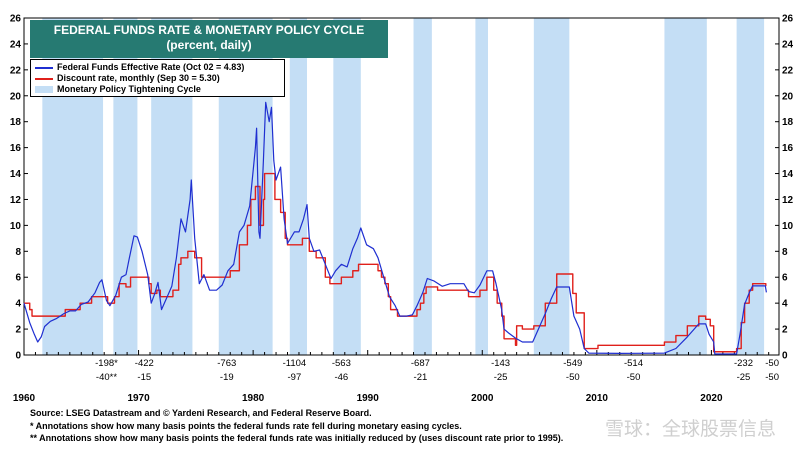 The height and width of the screenshot is (450, 800). Describe the element at coordinates (785, 330) in the screenshot. I see `y-tick-label-right-2: 2` at that location.